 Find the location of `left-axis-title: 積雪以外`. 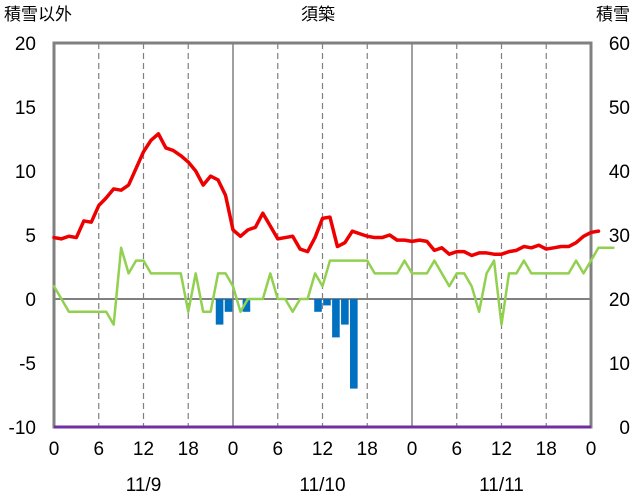

left-axis-title: 積雪以外 is located at coordinates (38, 15).